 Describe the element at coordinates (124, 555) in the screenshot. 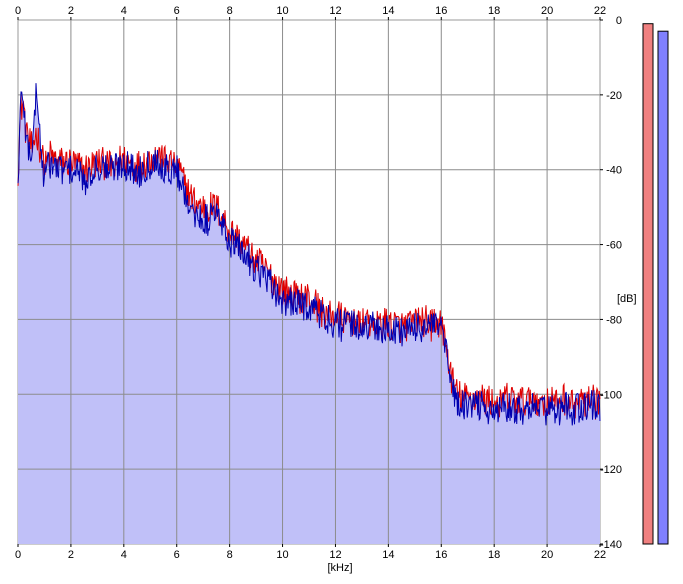

I see `x-tick-label-bottom: 4` at that location.